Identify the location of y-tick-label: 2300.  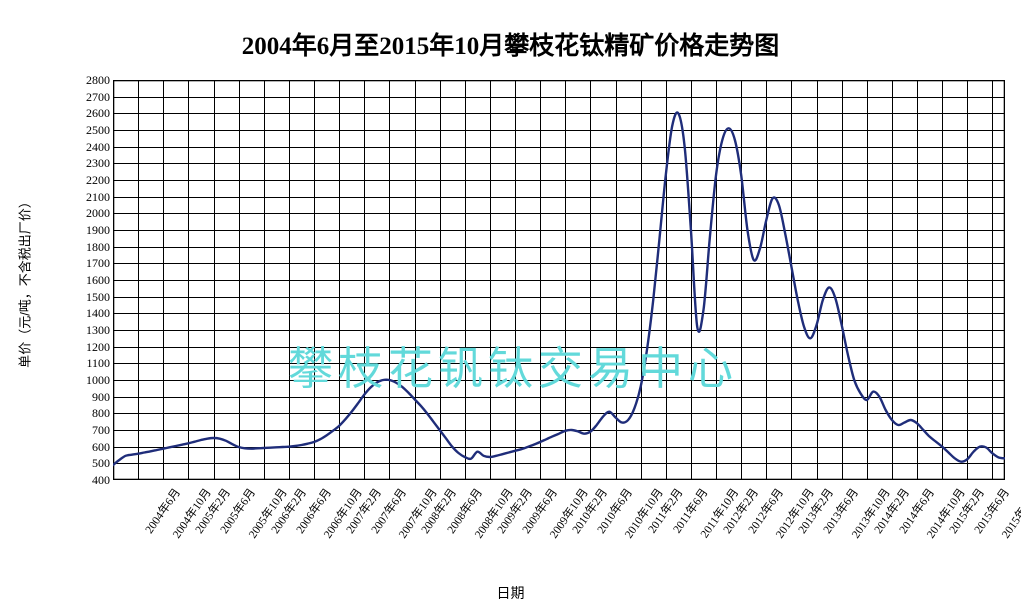
(98, 163).